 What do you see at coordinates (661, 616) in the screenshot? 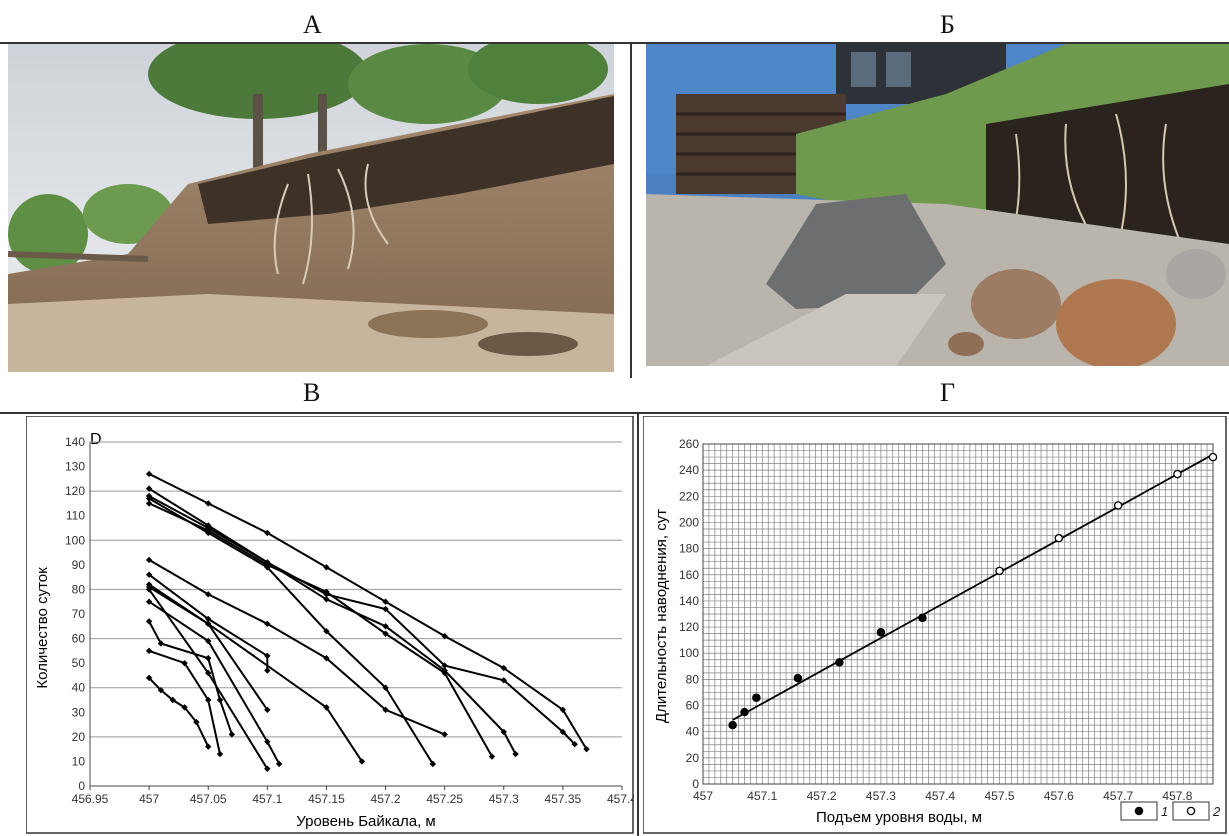
I see `chart-g-ylabel: Длительность наводнения, сут` at bounding box center [661, 616].